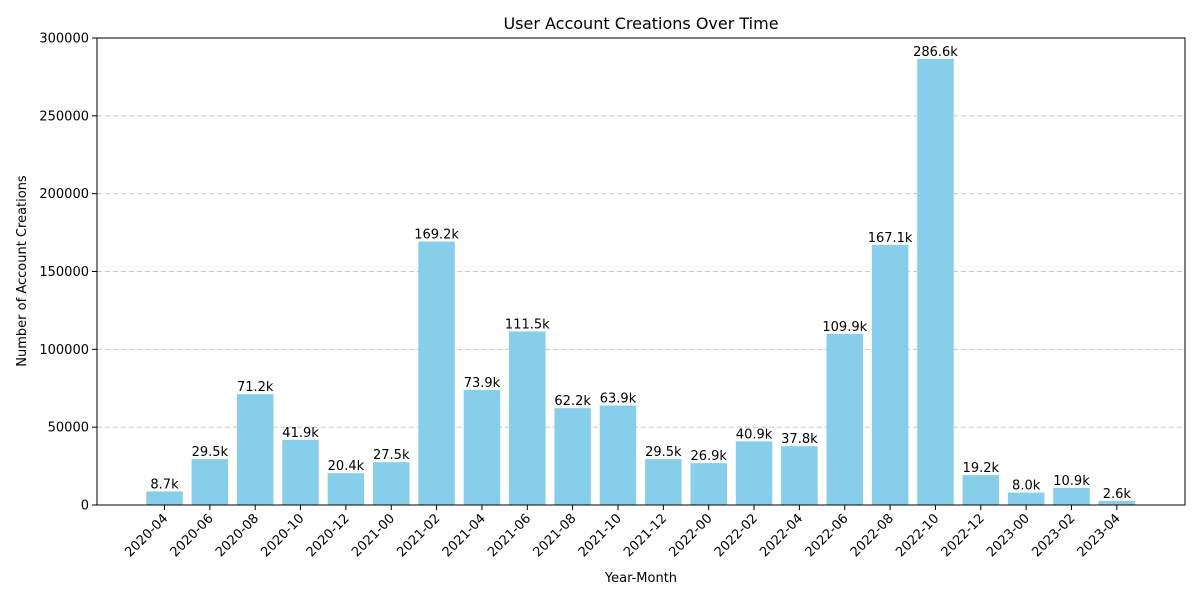  I want to click on y-tick-label: 50000, so click(68, 428).